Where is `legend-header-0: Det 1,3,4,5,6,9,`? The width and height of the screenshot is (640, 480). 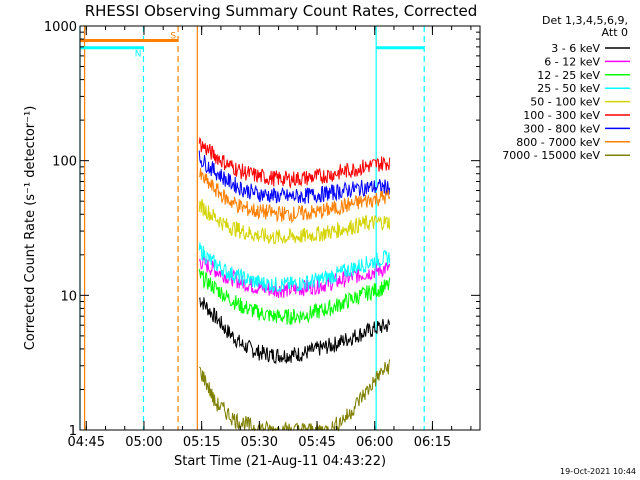 legend-header-0: Det 1,3,4,5,6,9, is located at coordinates (585, 20).